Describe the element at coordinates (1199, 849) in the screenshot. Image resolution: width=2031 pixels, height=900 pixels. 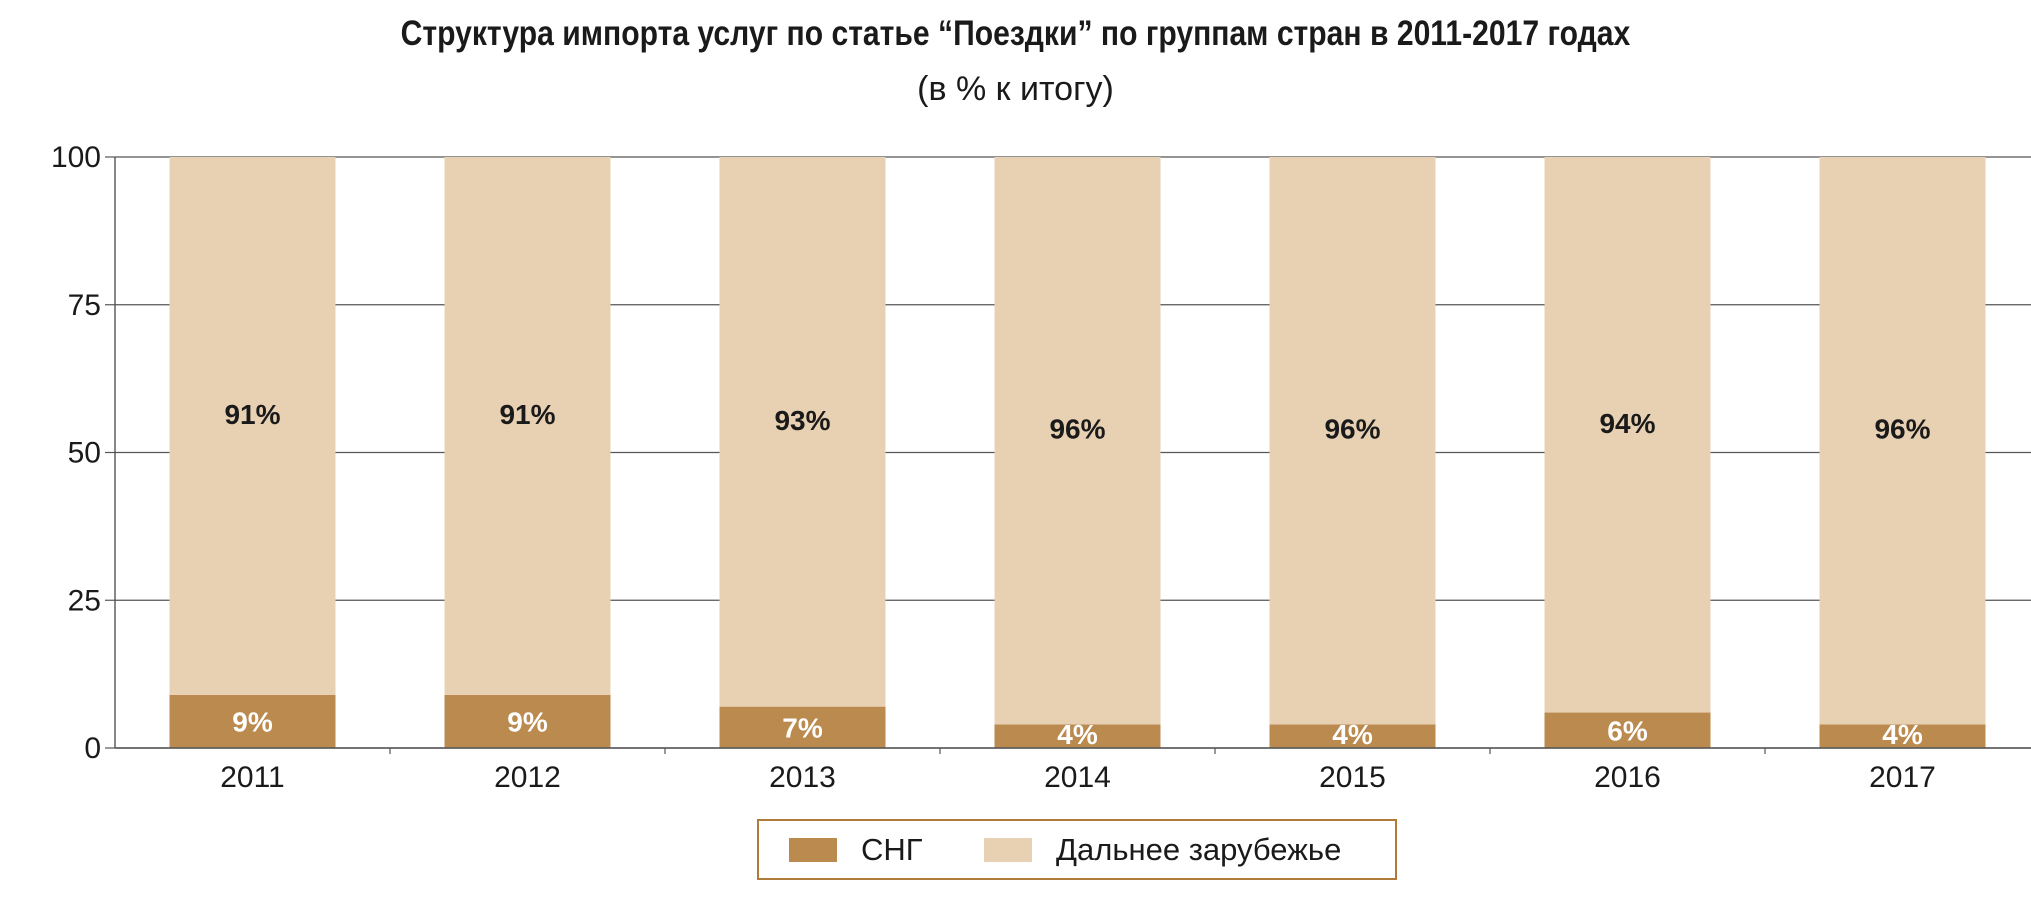
I see `legend-label-far-abroad: Дальнее зарубежье` at that location.